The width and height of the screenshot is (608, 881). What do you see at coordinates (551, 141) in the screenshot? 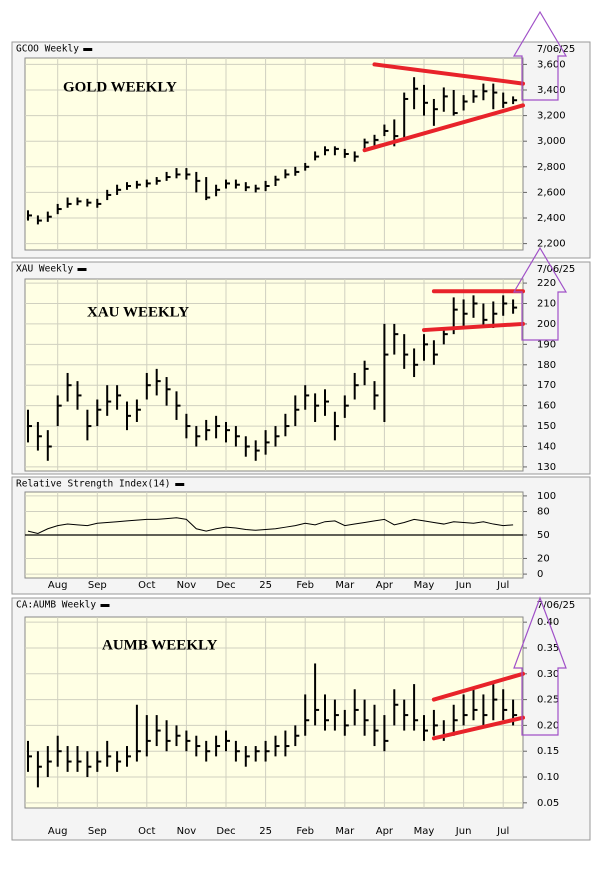
I see `y-tick-label: 3,000` at bounding box center [551, 141].